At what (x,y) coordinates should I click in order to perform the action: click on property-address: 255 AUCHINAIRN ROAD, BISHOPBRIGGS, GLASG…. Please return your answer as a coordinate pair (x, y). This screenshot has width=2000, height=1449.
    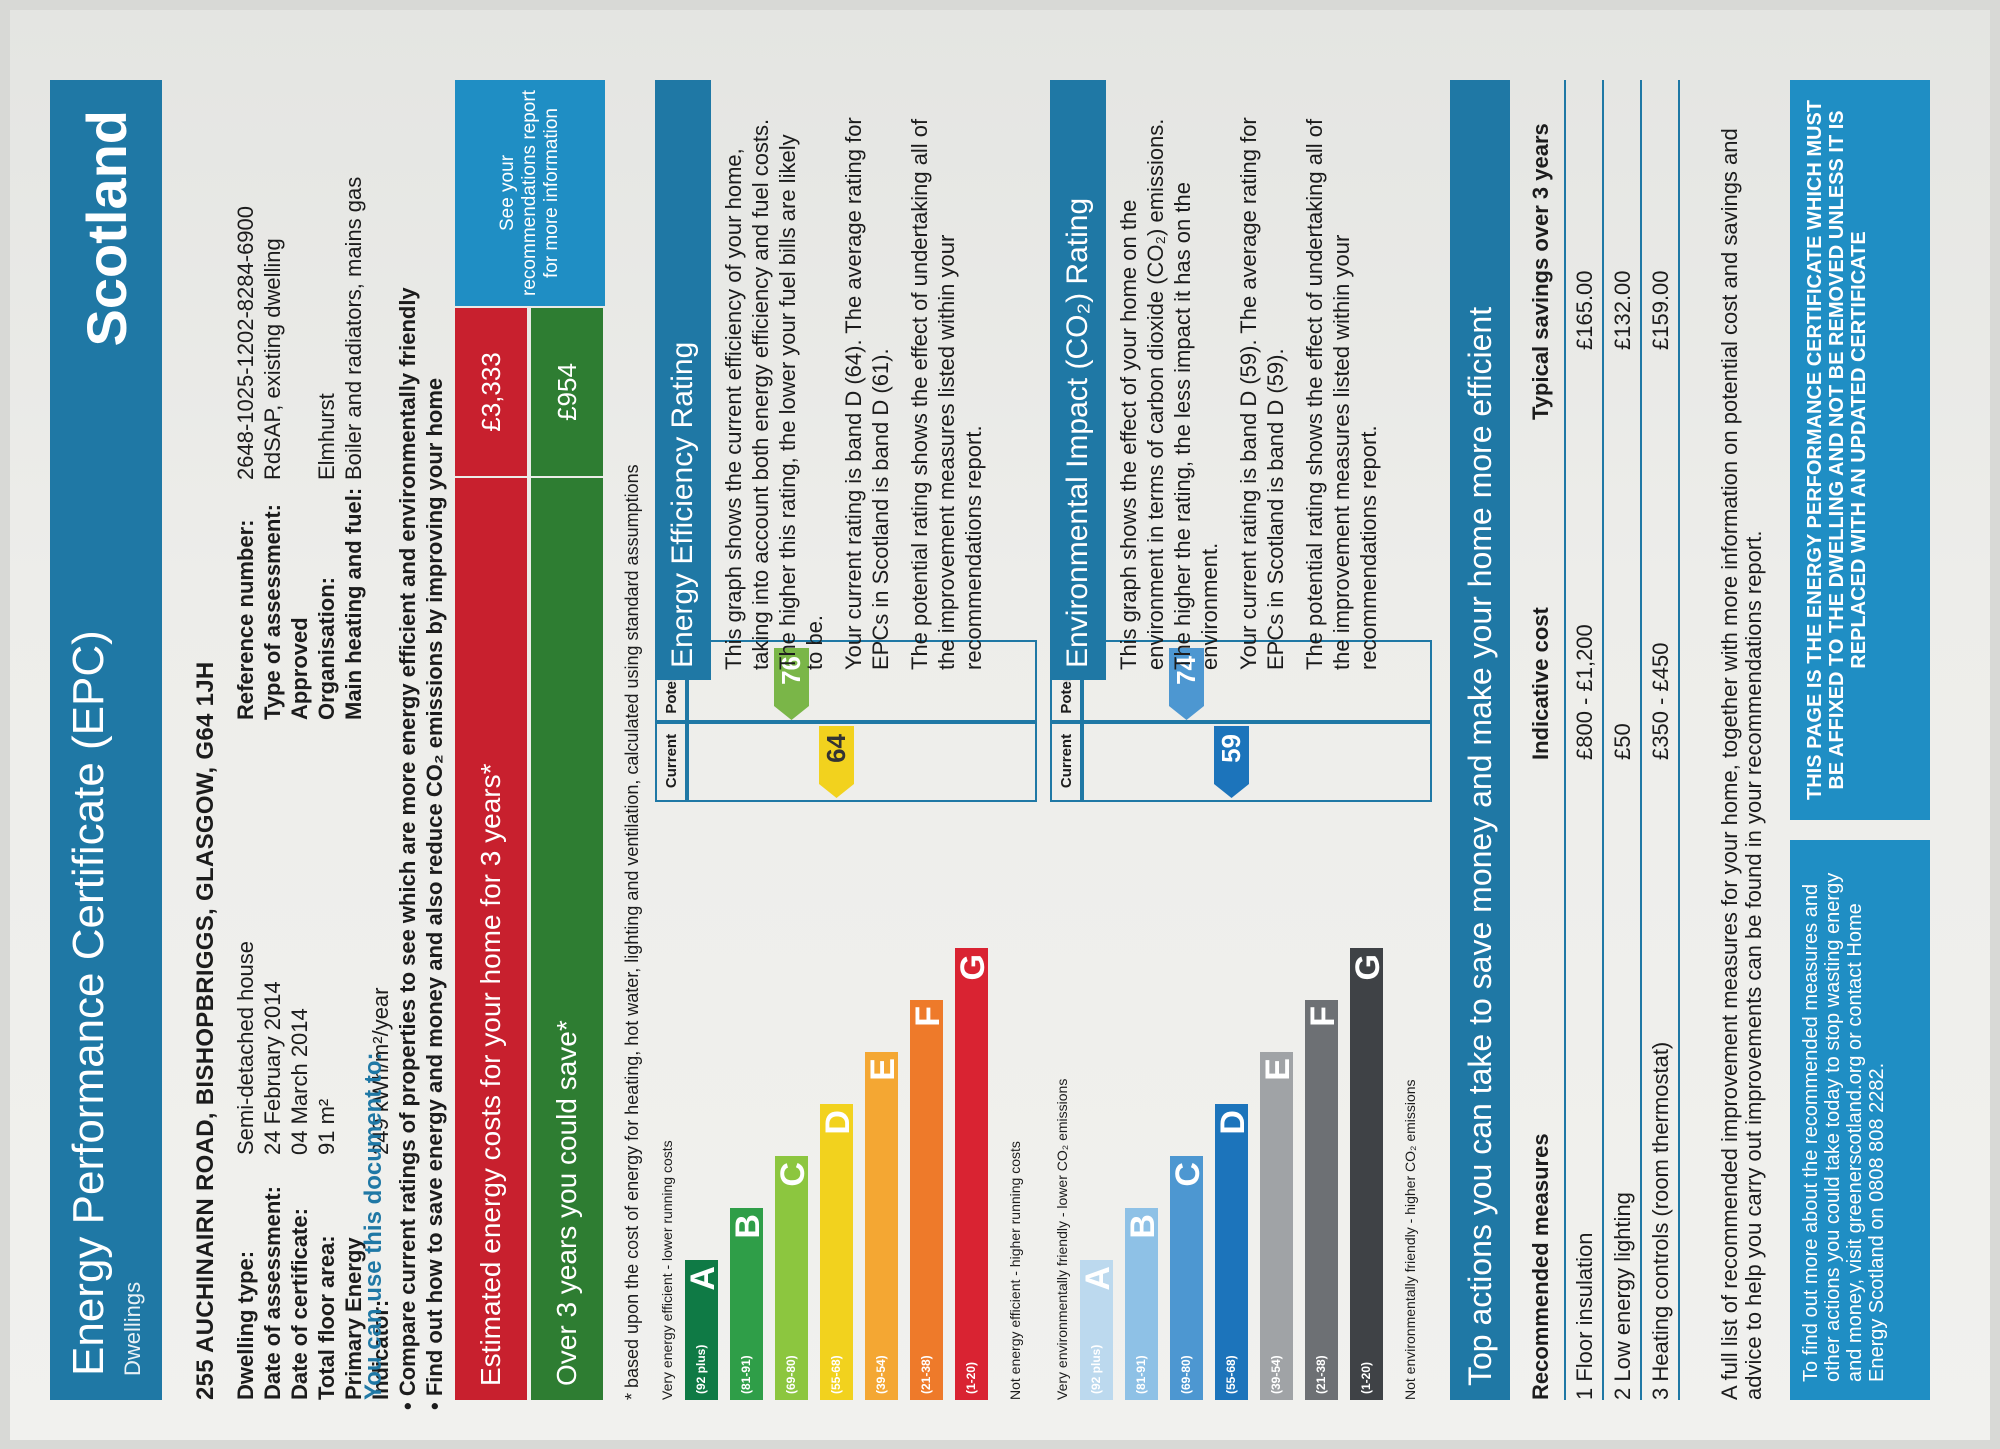
    Looking at the image, I should click on (205, 1030).